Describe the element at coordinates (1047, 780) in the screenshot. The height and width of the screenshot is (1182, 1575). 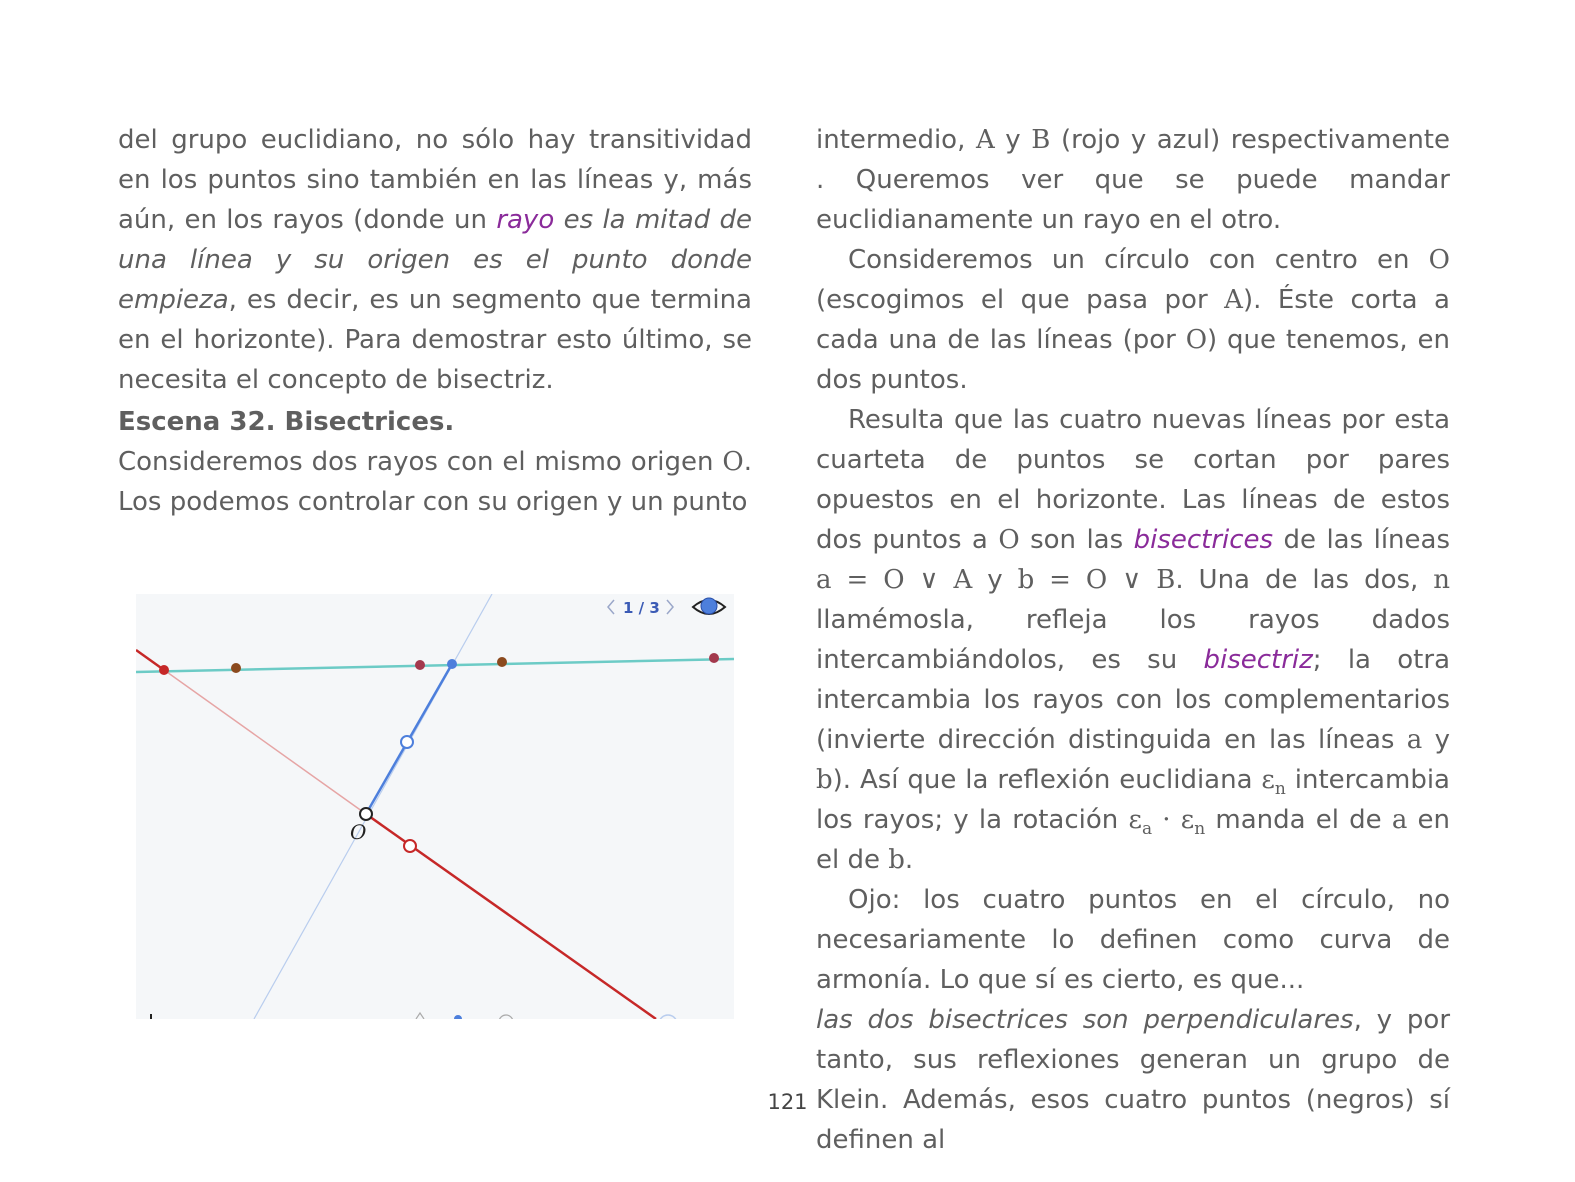
I see `text-run: ). Así que la reflexión euclidiana` at that location.